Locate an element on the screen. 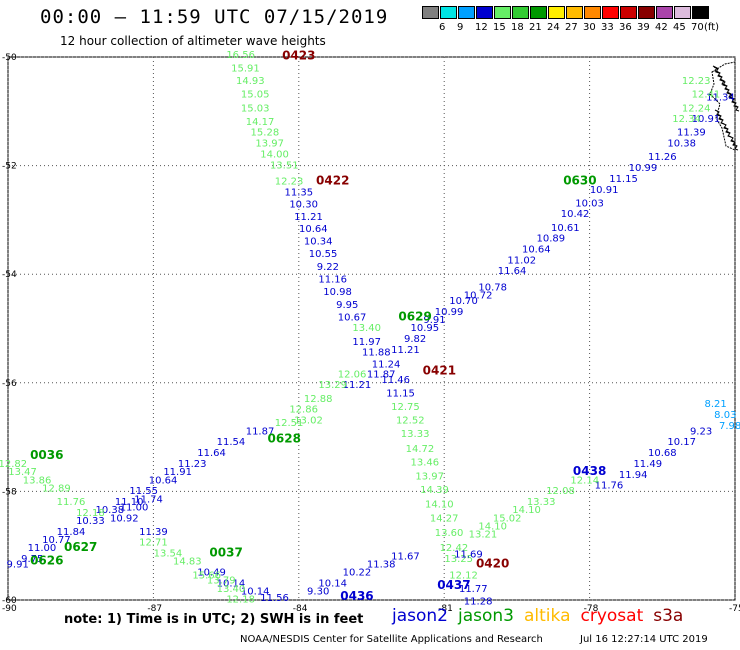  wave-height-value: 12.34 is located at coordinates (686, 119).